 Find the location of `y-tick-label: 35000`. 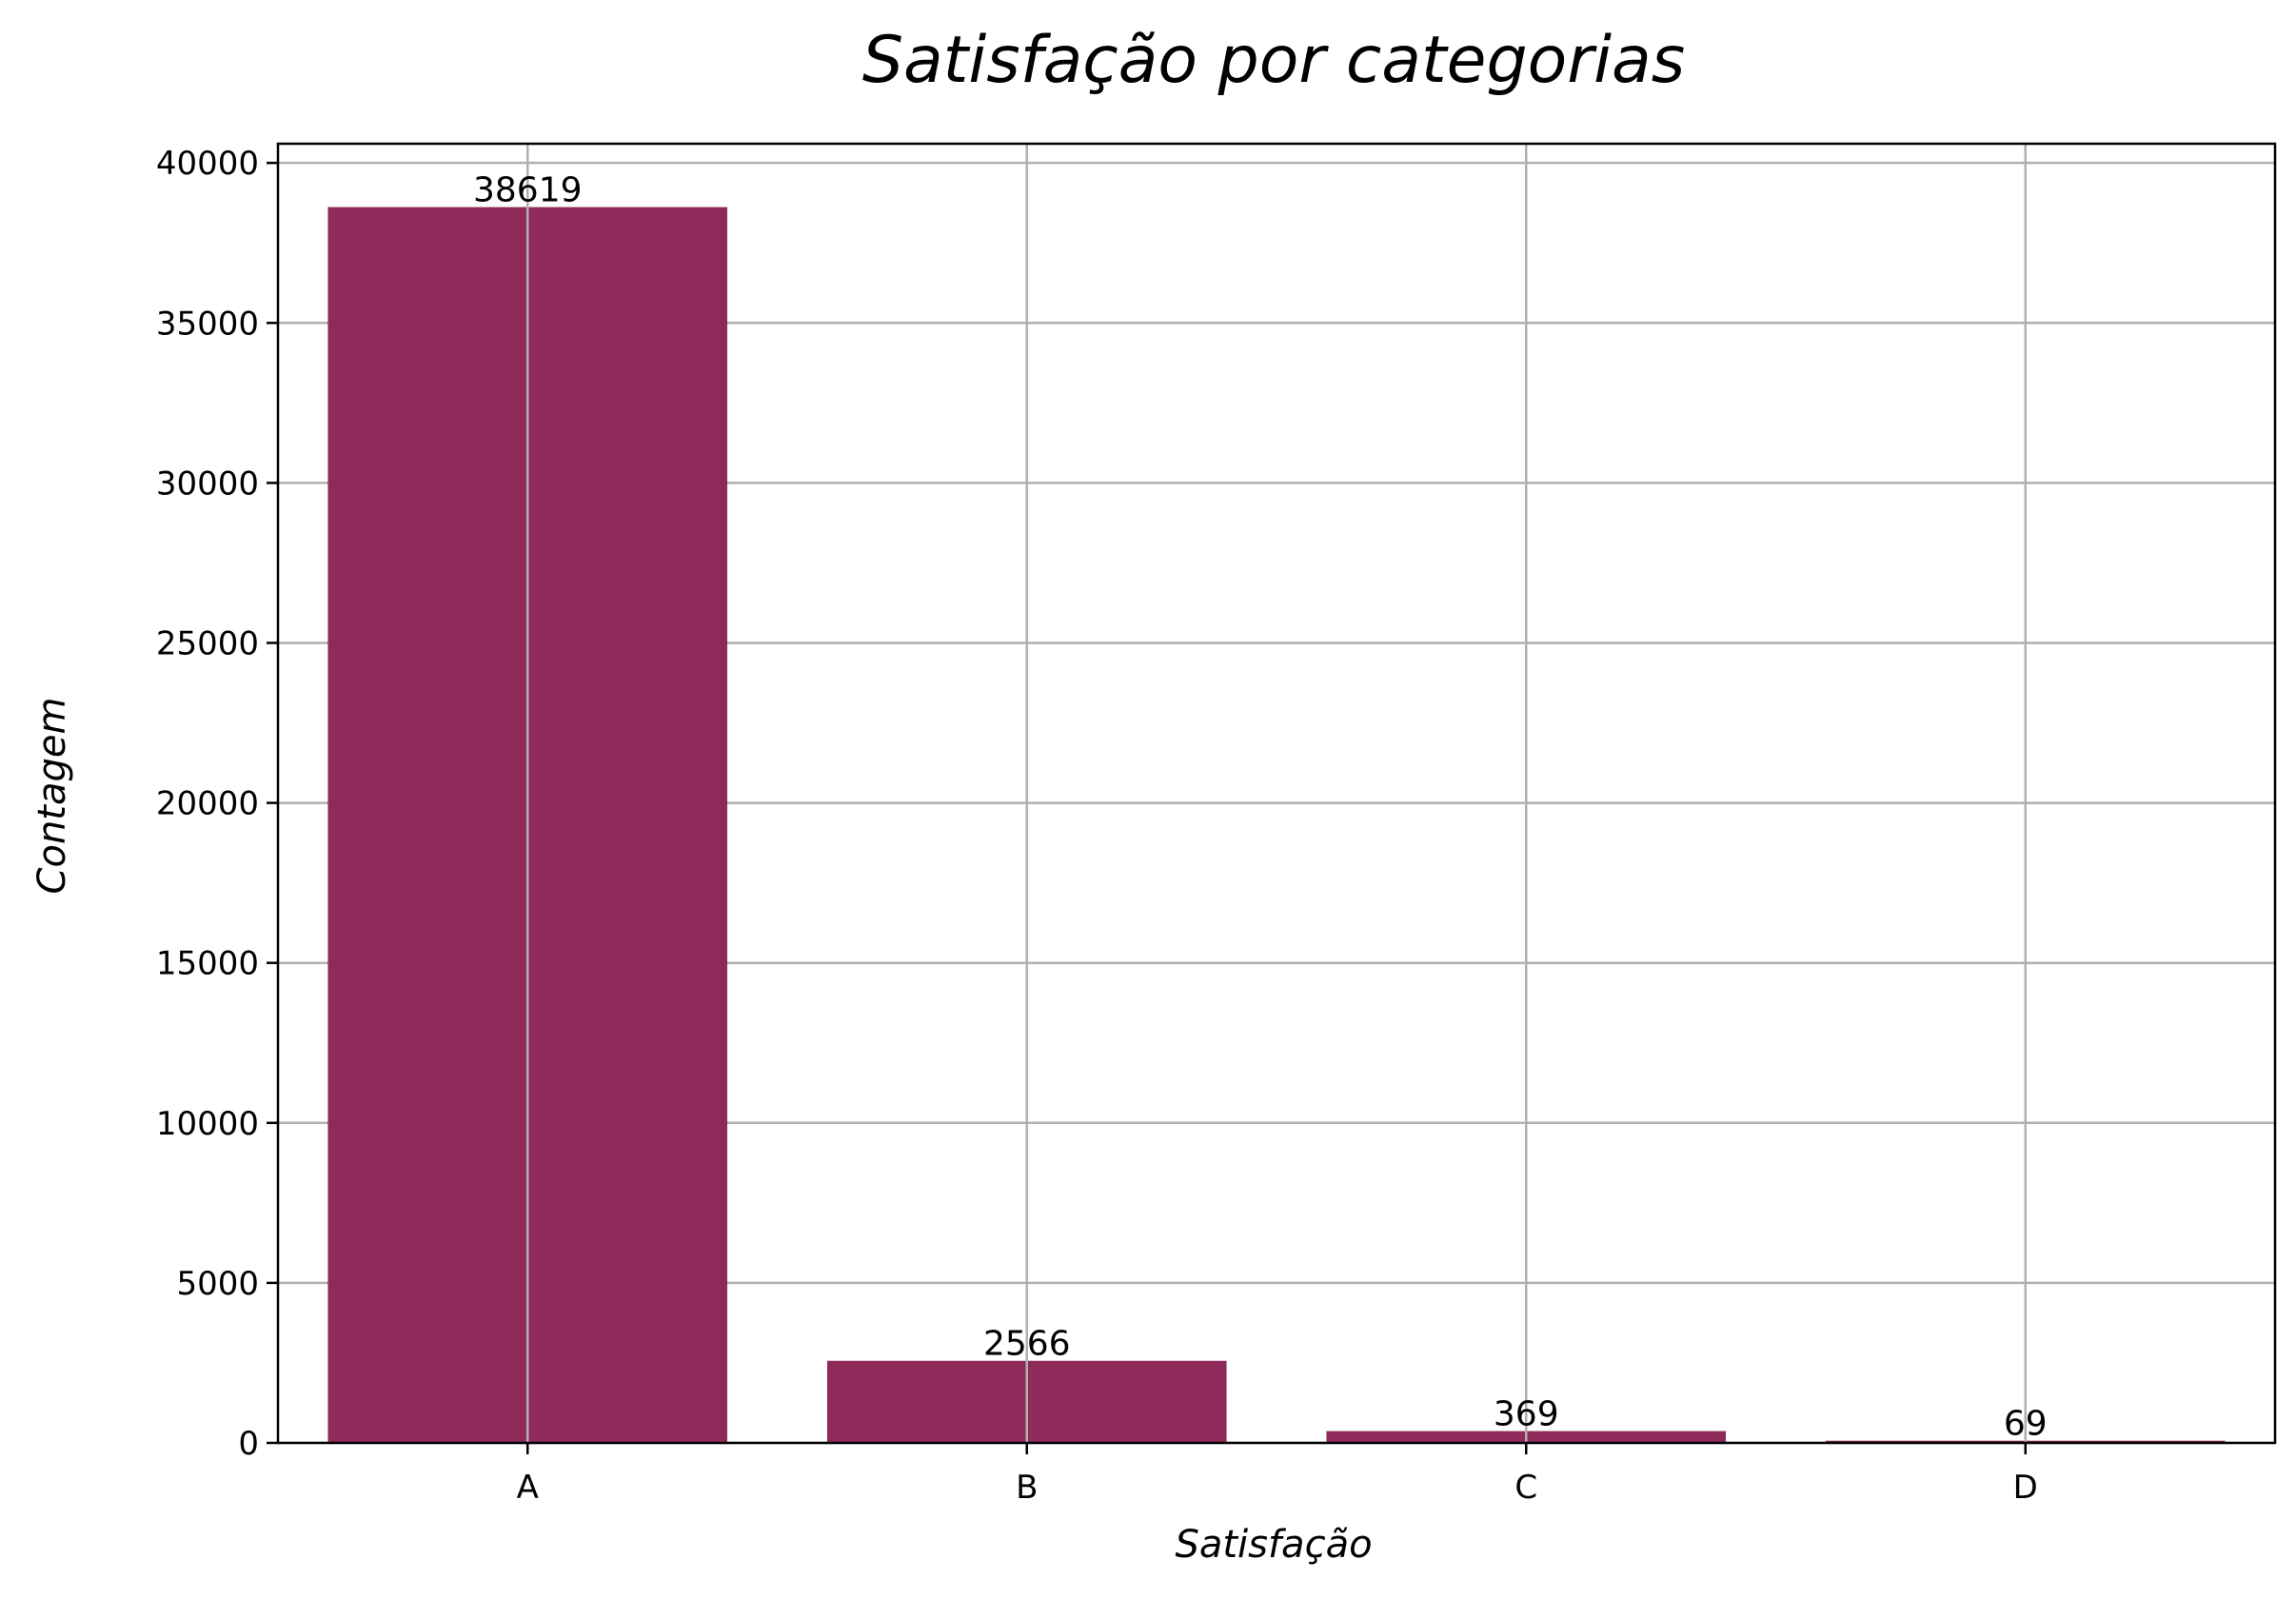

y-tick-label: 35000 is located at coordinates (207, 324).